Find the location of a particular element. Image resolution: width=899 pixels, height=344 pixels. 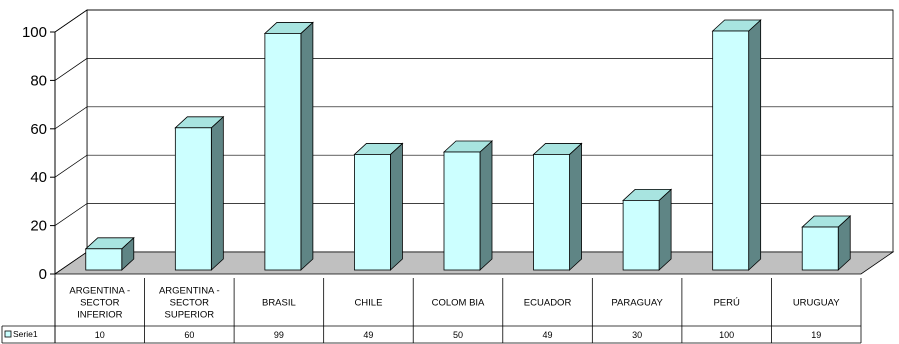

y-axis: 0 20 40 60 80 100 is located at coordinates (39, 153).